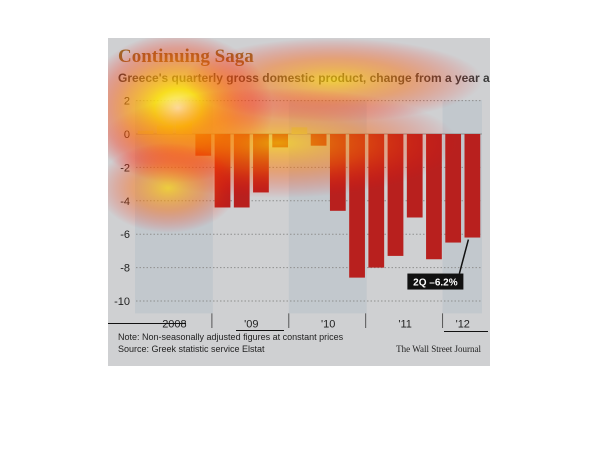  What do you see at coordinates (122, 302) in the screenshot?
I see `y-tick-label: -10` at bounding box center [122, 302].